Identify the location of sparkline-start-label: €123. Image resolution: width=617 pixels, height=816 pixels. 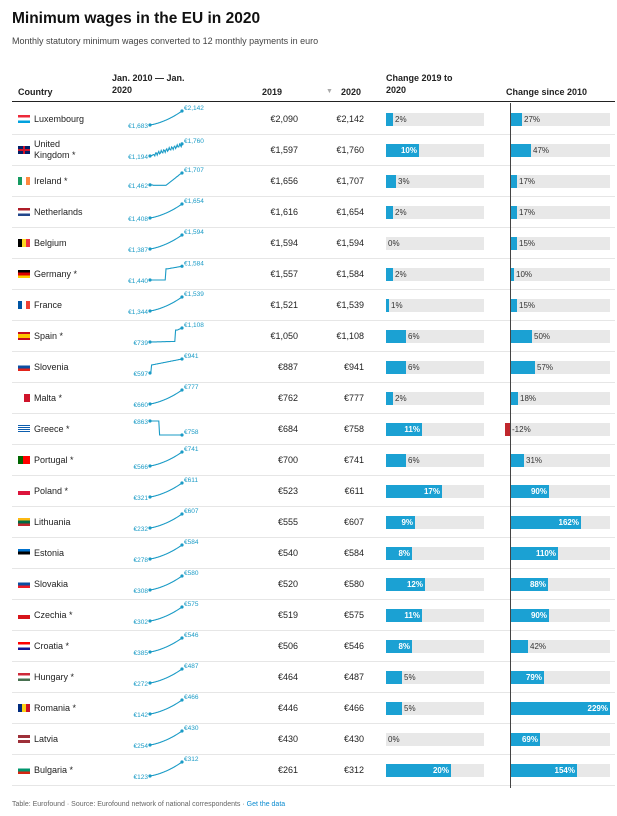
(141, 777).